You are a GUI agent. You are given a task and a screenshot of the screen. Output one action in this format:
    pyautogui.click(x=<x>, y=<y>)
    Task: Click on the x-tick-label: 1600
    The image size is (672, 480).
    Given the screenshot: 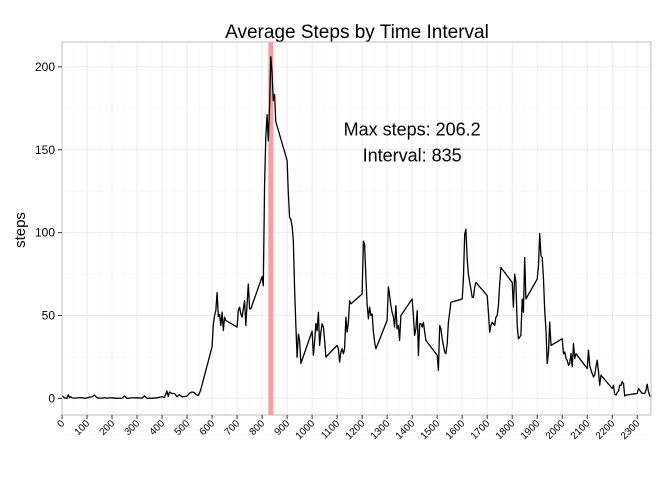 What is the action you would take?
    pyautogui.click(x=456, y=430)
    